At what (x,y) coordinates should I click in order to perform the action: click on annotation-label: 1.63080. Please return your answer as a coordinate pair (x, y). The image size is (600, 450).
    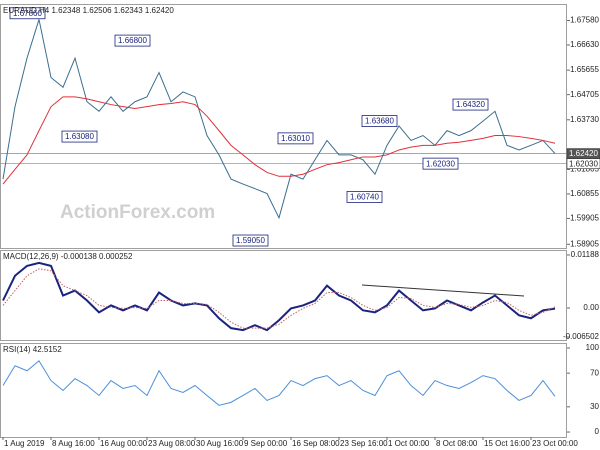
    Looking at the image, I should click on (79, 136).